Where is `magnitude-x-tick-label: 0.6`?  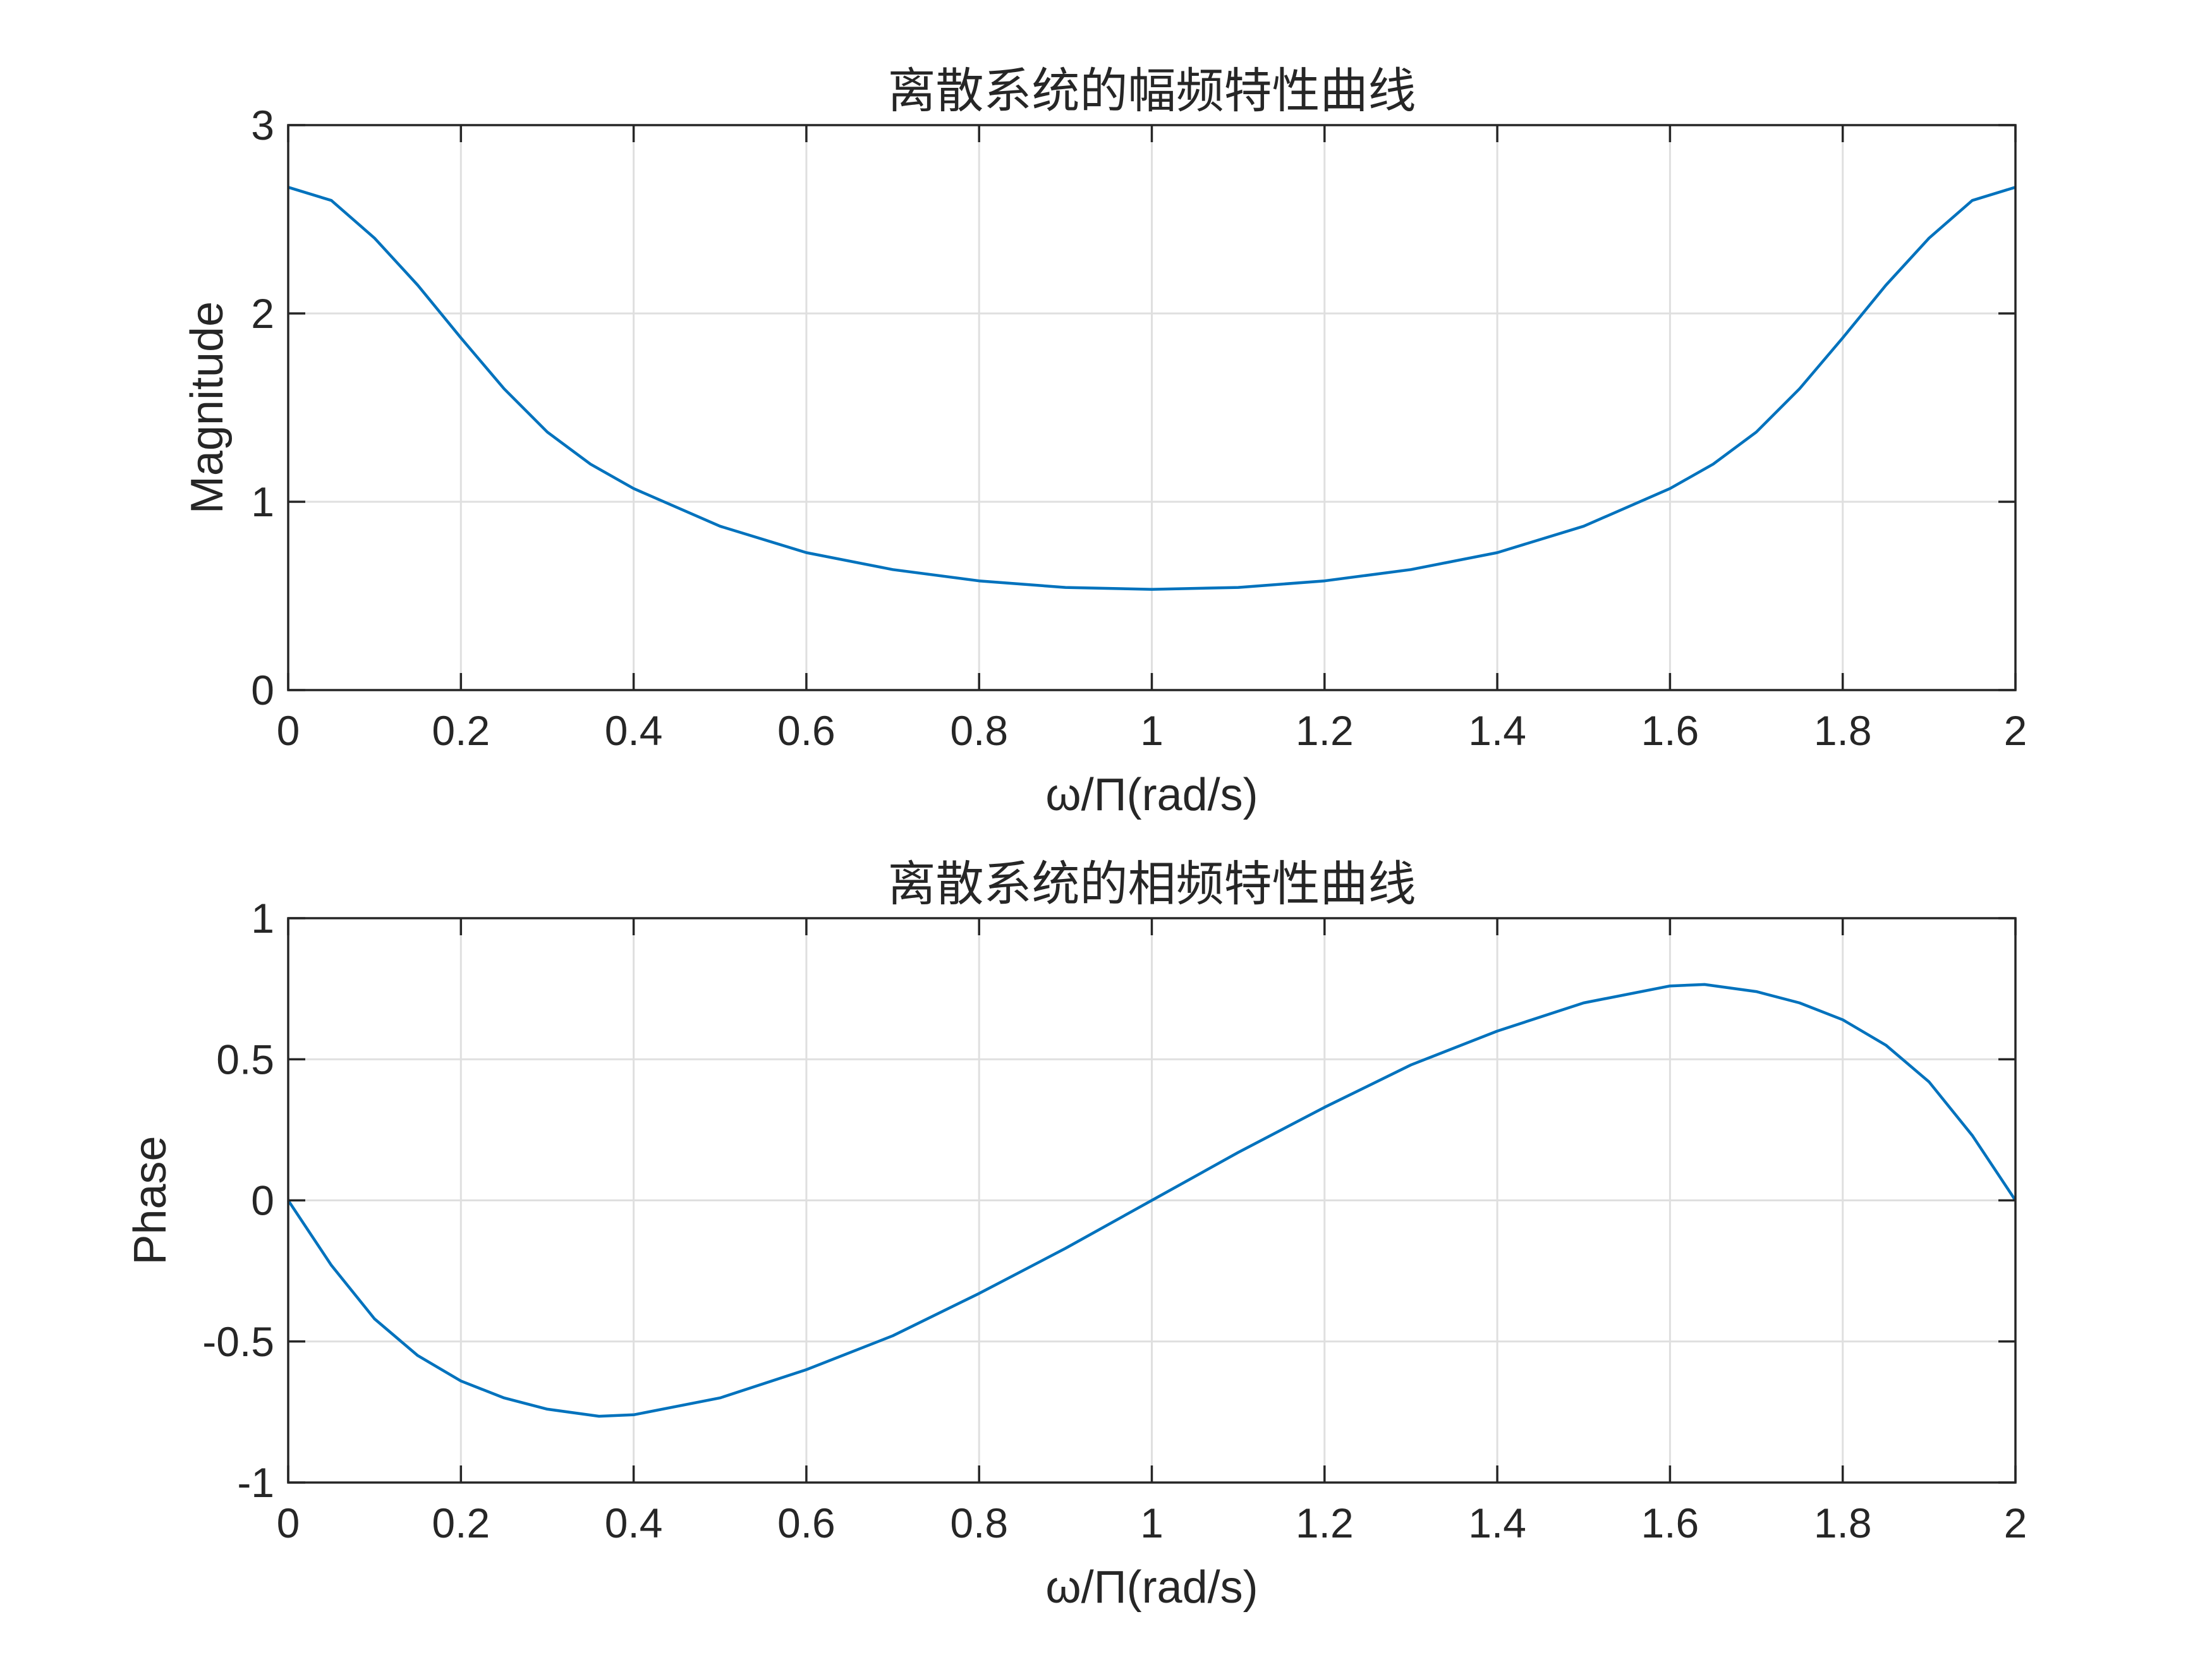
magnitude-x-tick-label: 0.6 is located at coordinates (806, 730).